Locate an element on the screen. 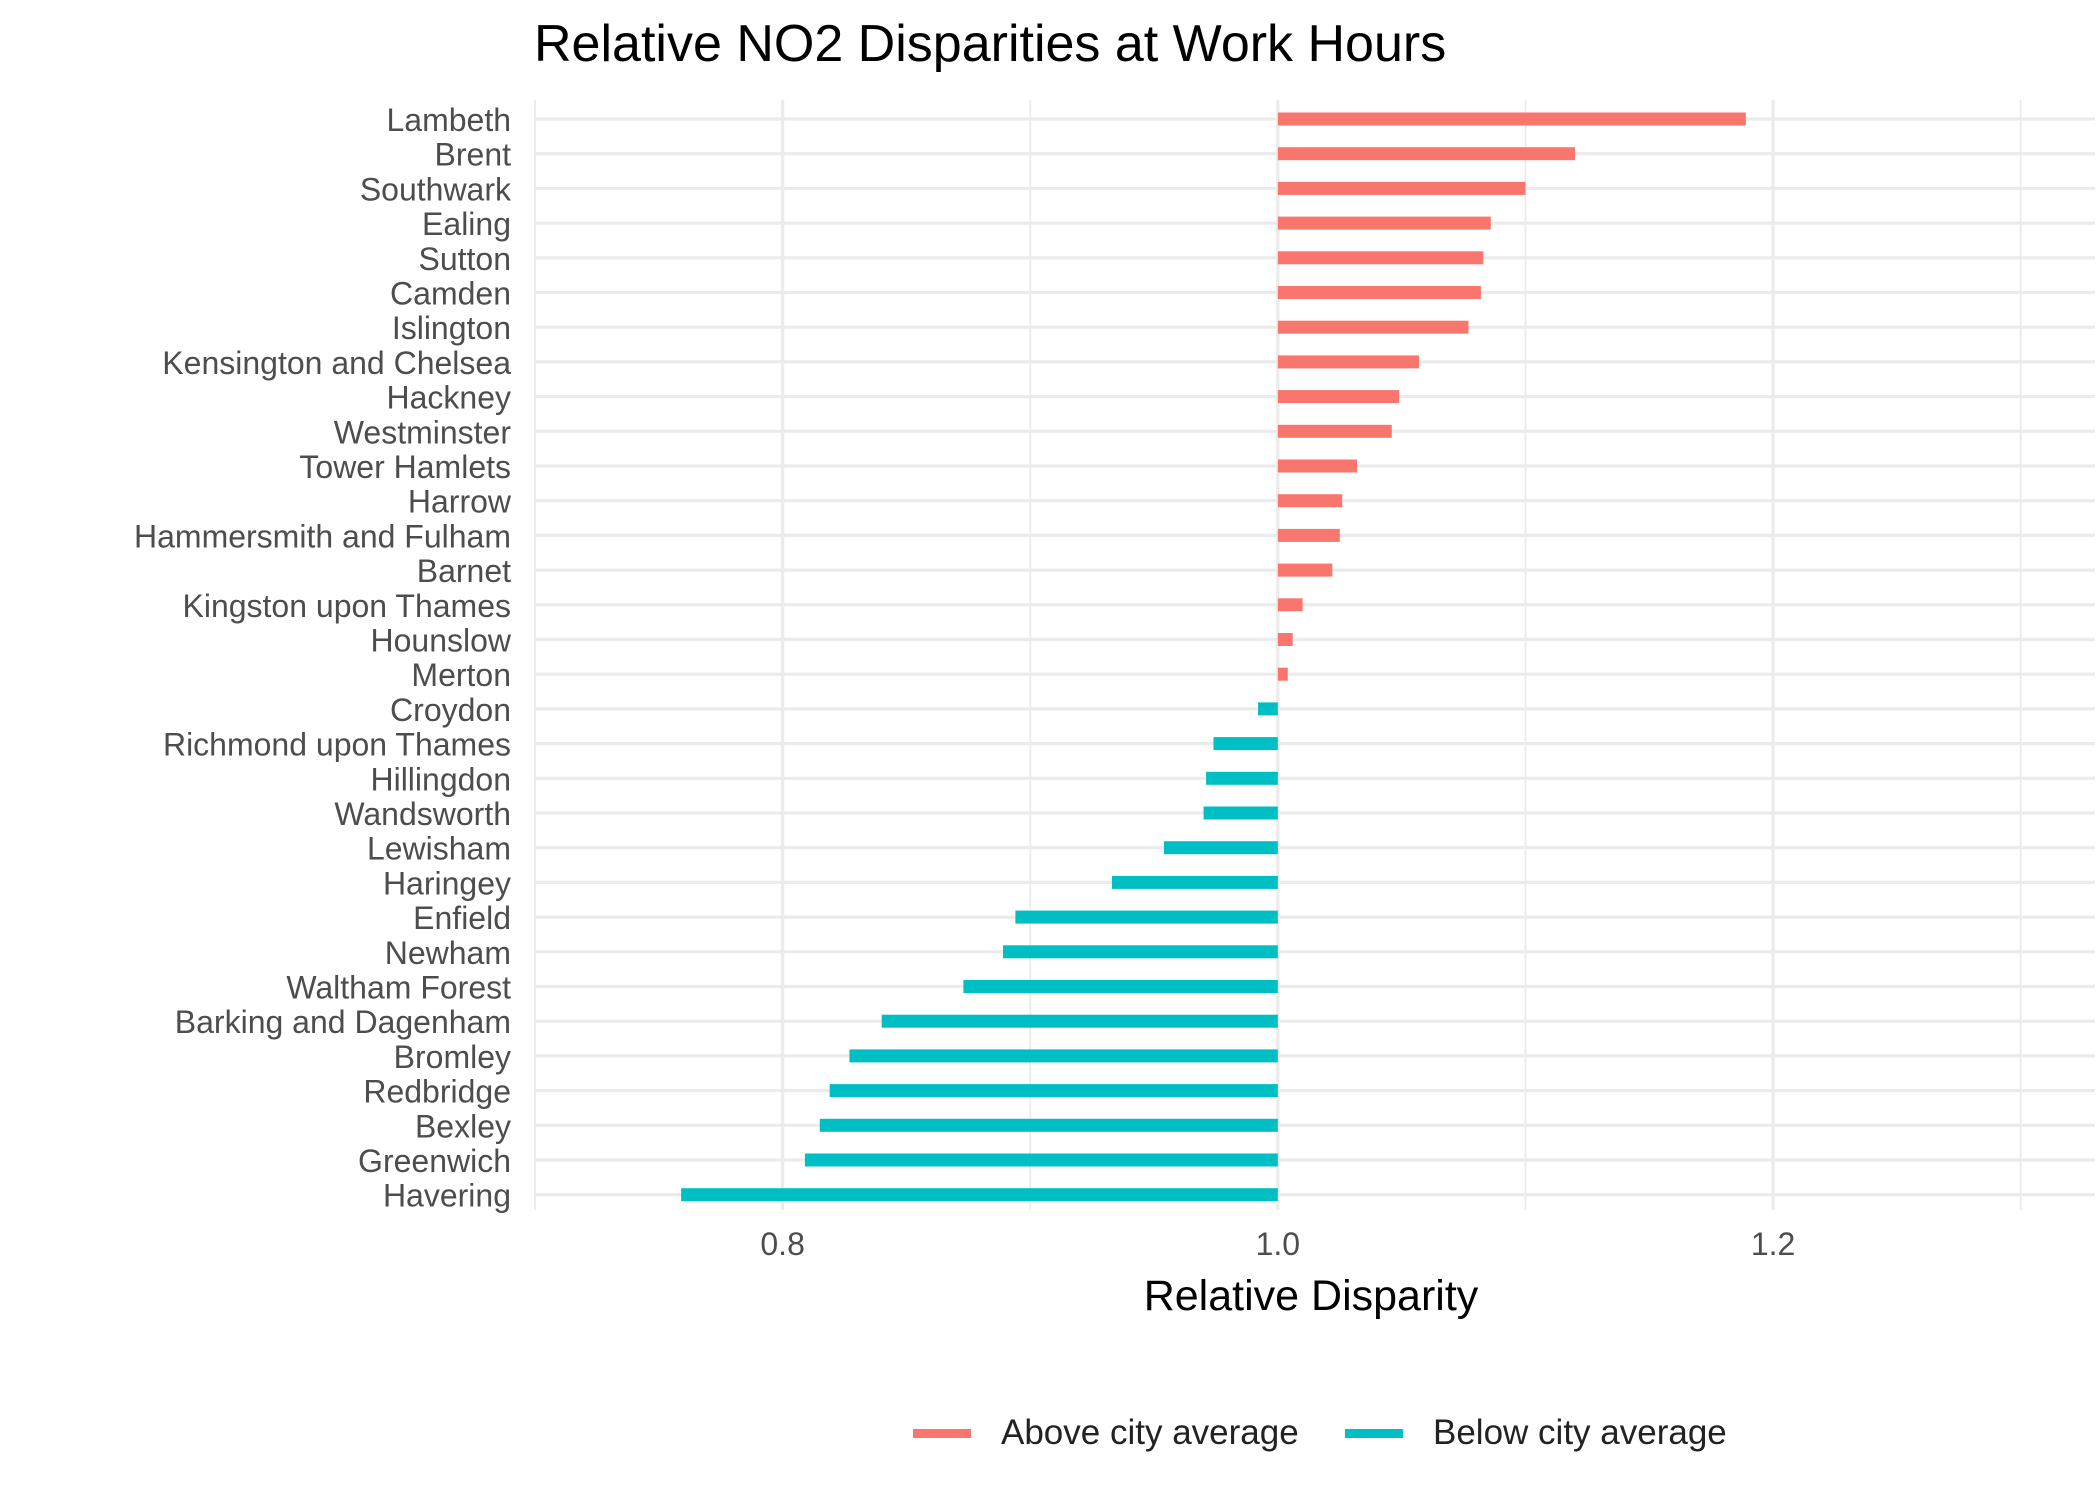  bar-hillingdon is located at coordinates (1242, 778).